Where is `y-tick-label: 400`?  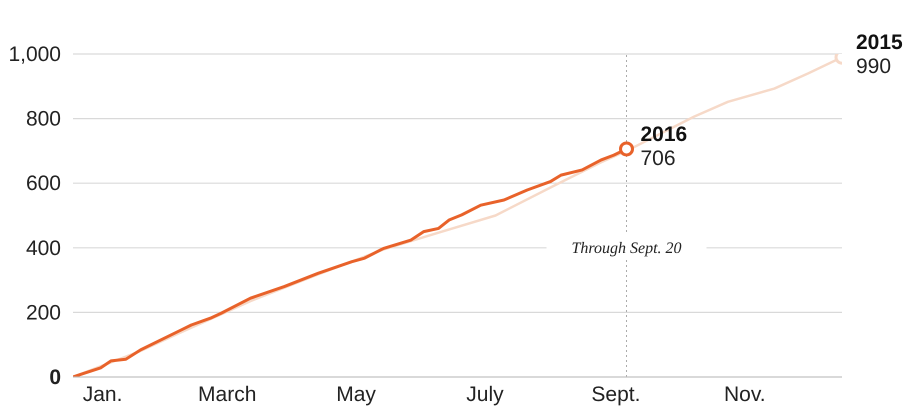 y-tick-label: 400 is located at coordinates (43, 248).